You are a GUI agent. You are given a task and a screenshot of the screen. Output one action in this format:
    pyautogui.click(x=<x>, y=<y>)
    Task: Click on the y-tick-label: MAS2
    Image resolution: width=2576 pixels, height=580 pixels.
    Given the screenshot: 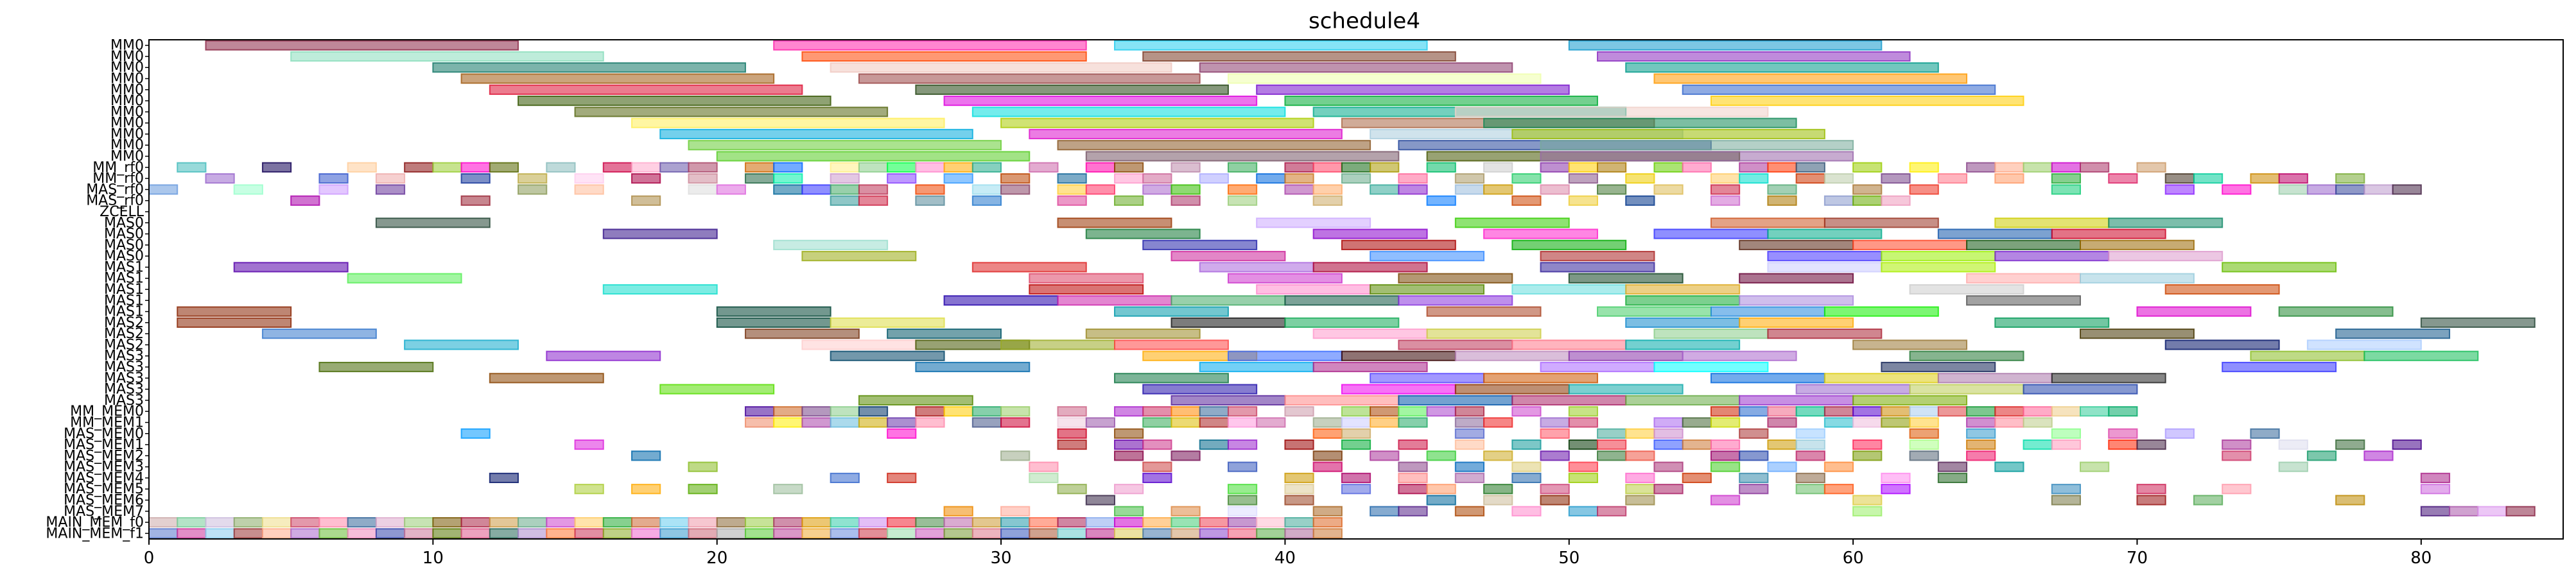 What is the action you would take?
    pyautogui.click(x=124, y=345)
    